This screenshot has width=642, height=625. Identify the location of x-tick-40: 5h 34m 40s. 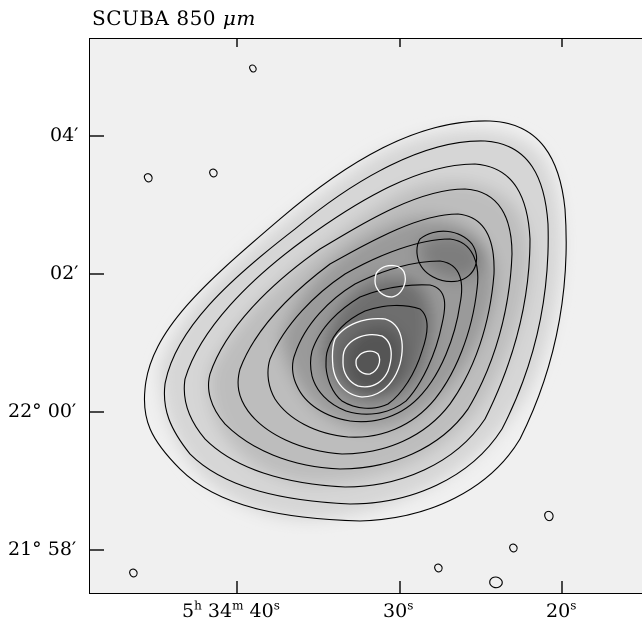
(231, 610).